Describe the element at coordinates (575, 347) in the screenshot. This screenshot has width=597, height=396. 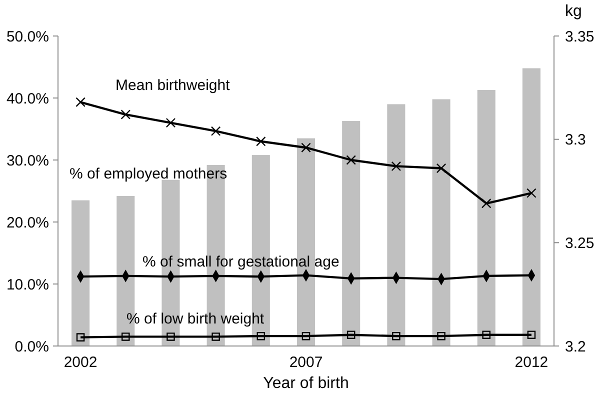
I see `y2-tick-label: 3.2` at that location.